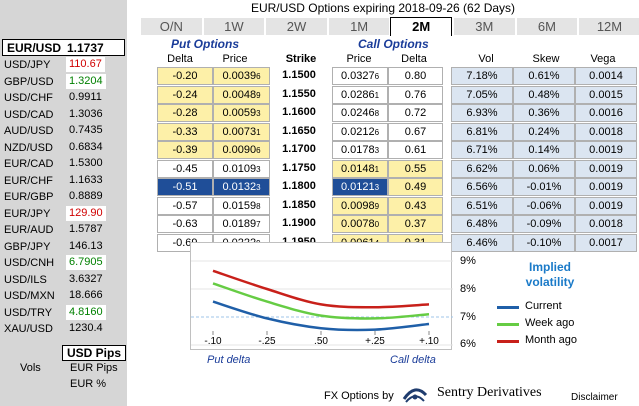 Image resolution: width=639 pixels, height=406 pixels. Describe the element at coordinates (482, 131) in the screenshot. I see `vol-cell: 6.81%` at that location.